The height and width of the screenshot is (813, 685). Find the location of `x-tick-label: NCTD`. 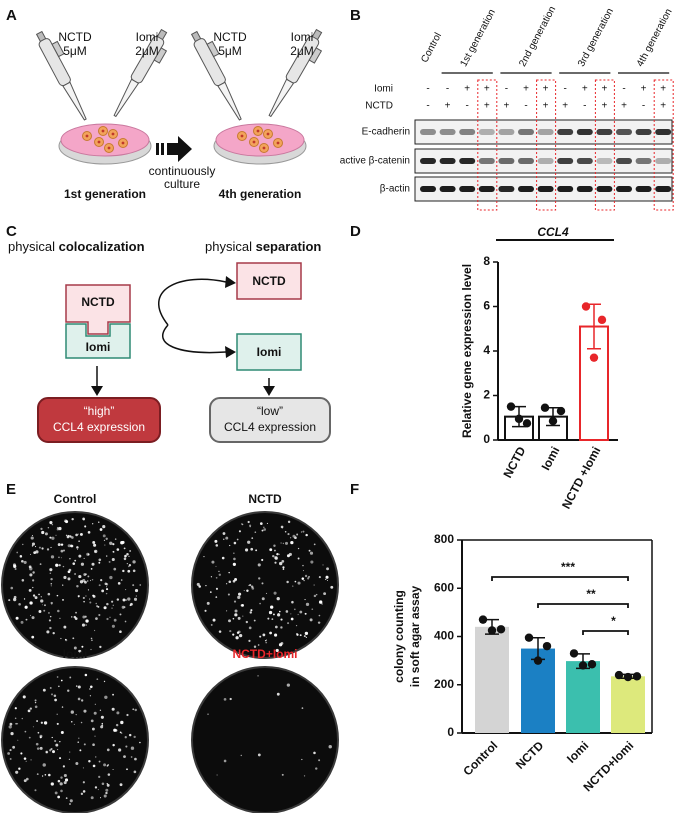

x-tick-label: NCTD is located at coordinates (530, 755).